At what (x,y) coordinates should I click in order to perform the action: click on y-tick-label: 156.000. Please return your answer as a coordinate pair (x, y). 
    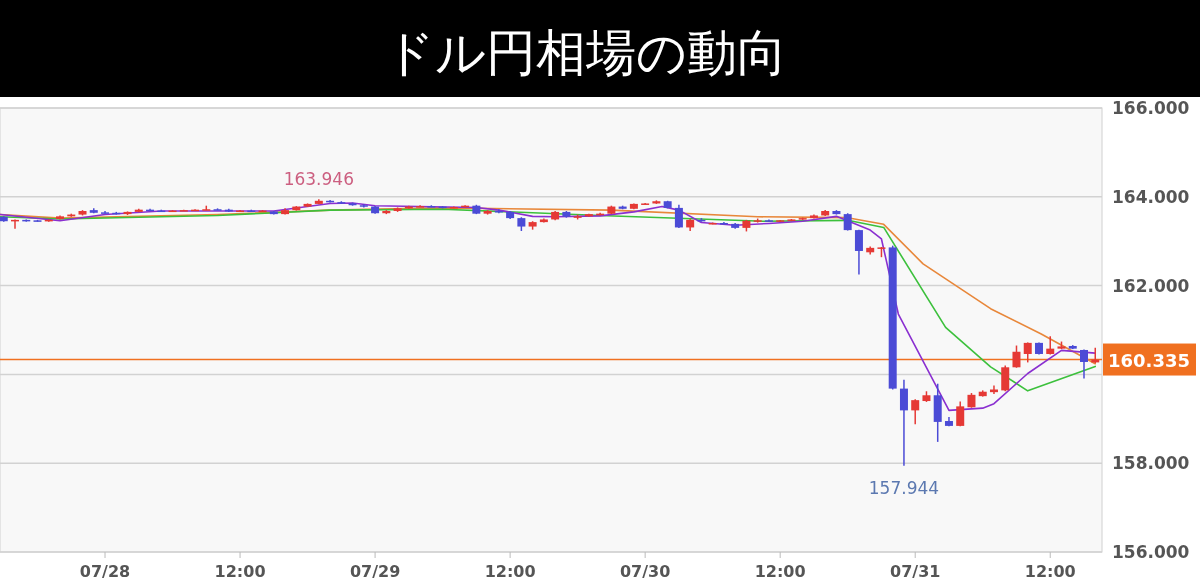
    Looking at the image, I should click on (1151, 552).